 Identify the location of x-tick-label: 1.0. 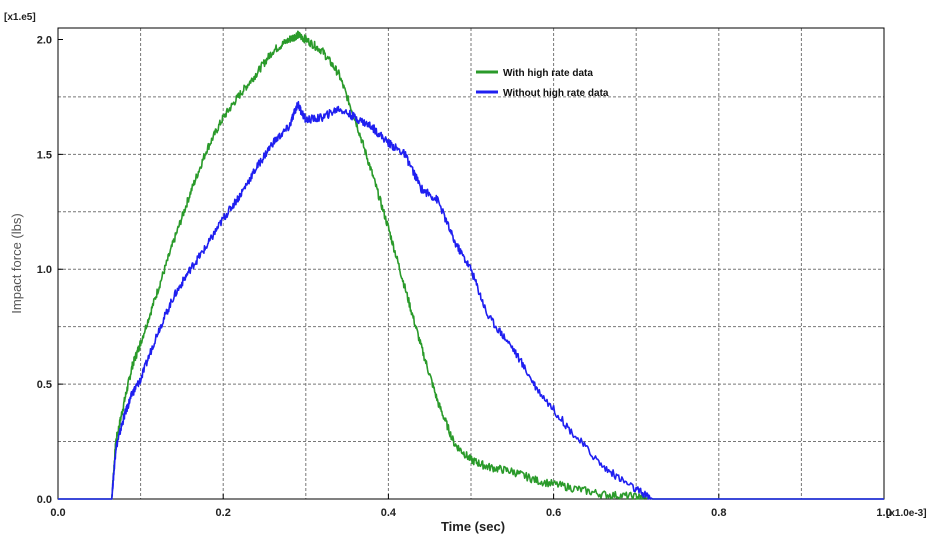
(883, 513).